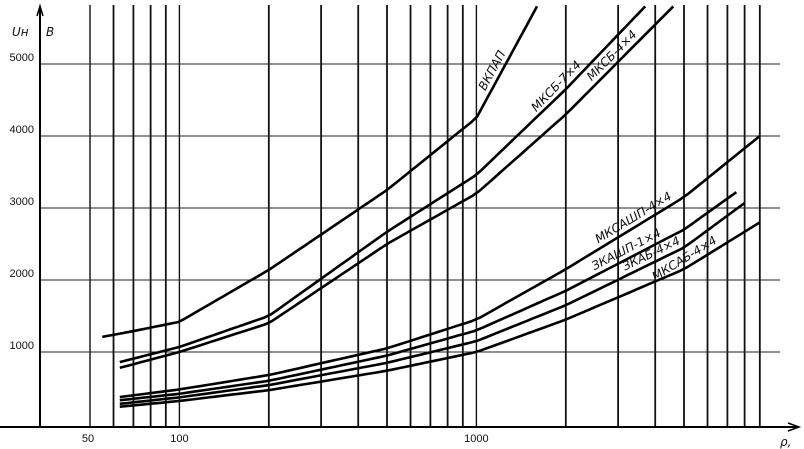  Describe the element at coordinates (179, 439) in the screenshot. I see `x-tick-label: 100` at that location.